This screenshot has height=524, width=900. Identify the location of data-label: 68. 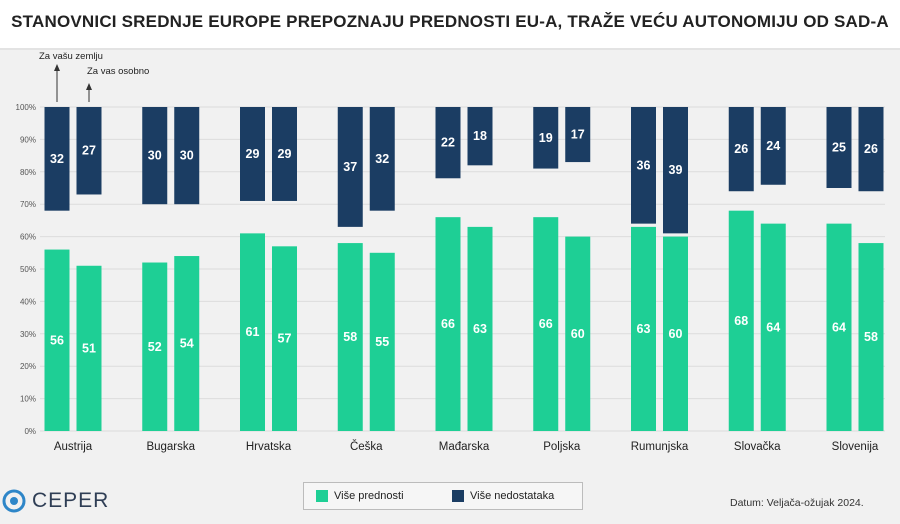
(741, 321).